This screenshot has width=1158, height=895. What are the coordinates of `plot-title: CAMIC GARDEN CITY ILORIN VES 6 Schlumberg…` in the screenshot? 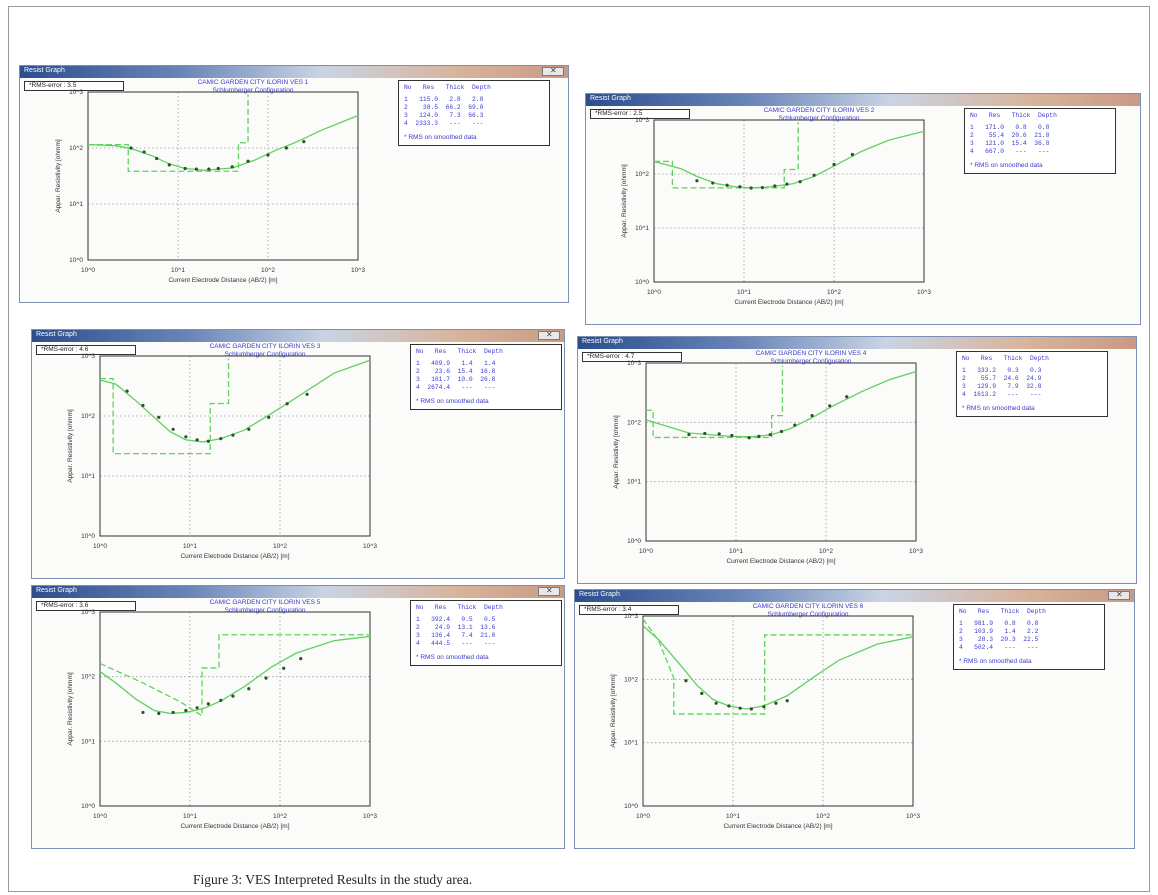 It's located at (808, 611).